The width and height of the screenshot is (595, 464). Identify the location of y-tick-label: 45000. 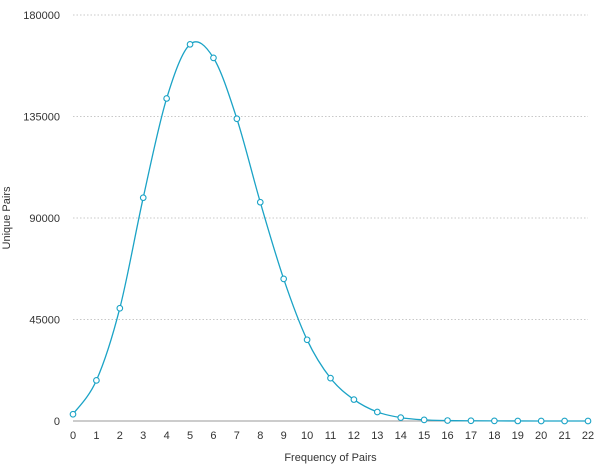
(44, 321).